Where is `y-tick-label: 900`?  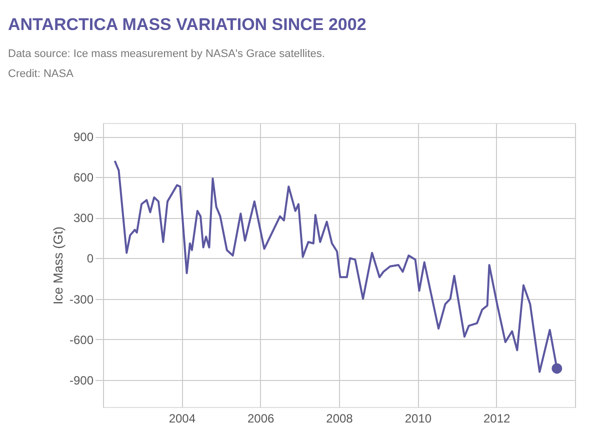
y-tick-label: 900 is located at coordinates (83, 137).